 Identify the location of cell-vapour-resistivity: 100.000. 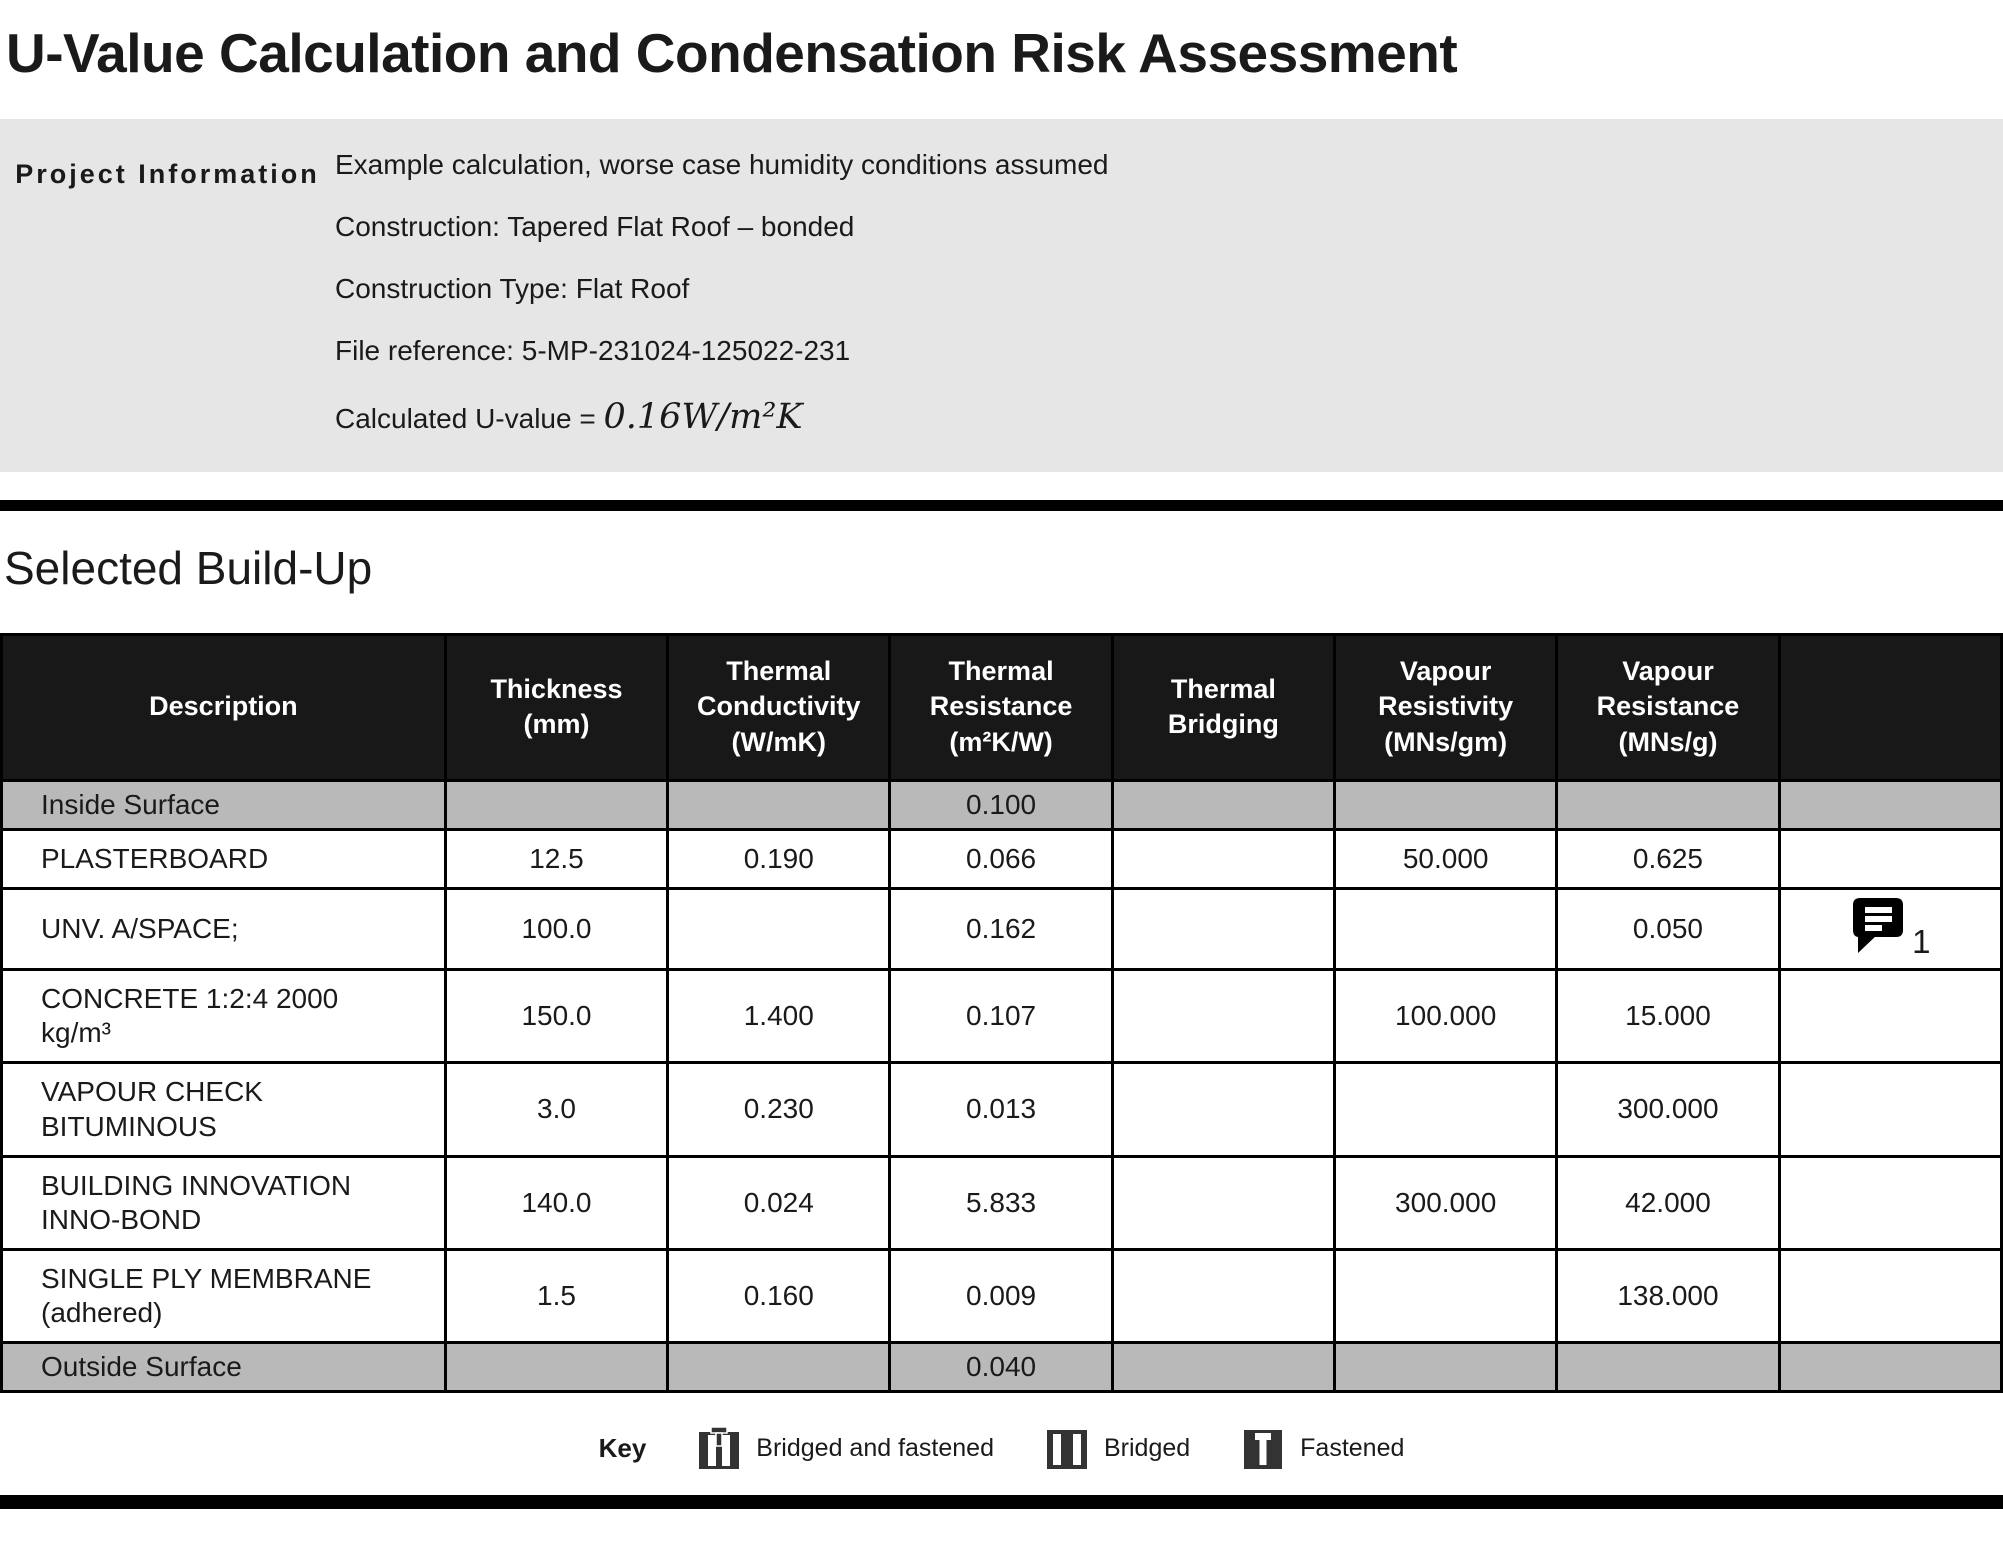
(1446, 1016).